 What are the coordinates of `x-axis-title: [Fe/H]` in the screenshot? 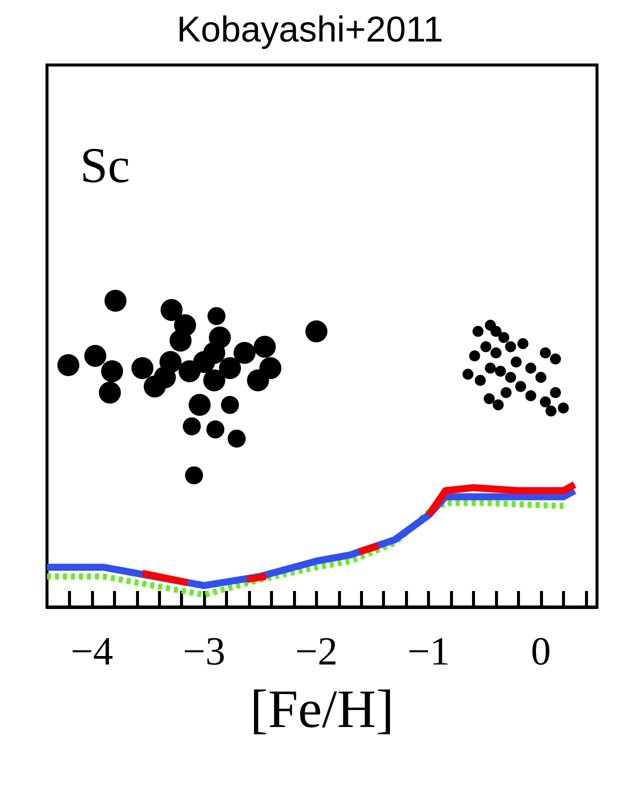 It's located at (322, 709).